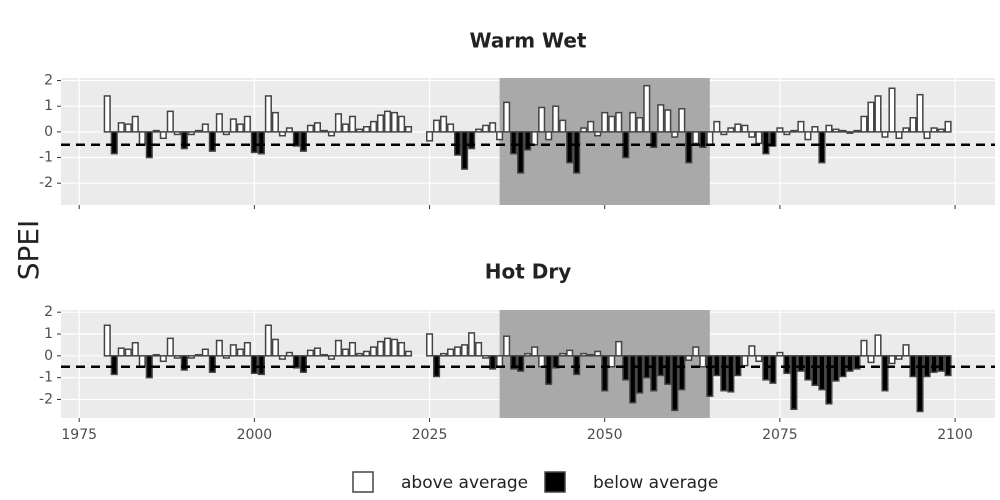 Image resolution: width=1000 pixels, height=500 pixels. Describe the element at coordinates (255, 435) in the screenshot. I see `x-tick-label: 2000` at that location.